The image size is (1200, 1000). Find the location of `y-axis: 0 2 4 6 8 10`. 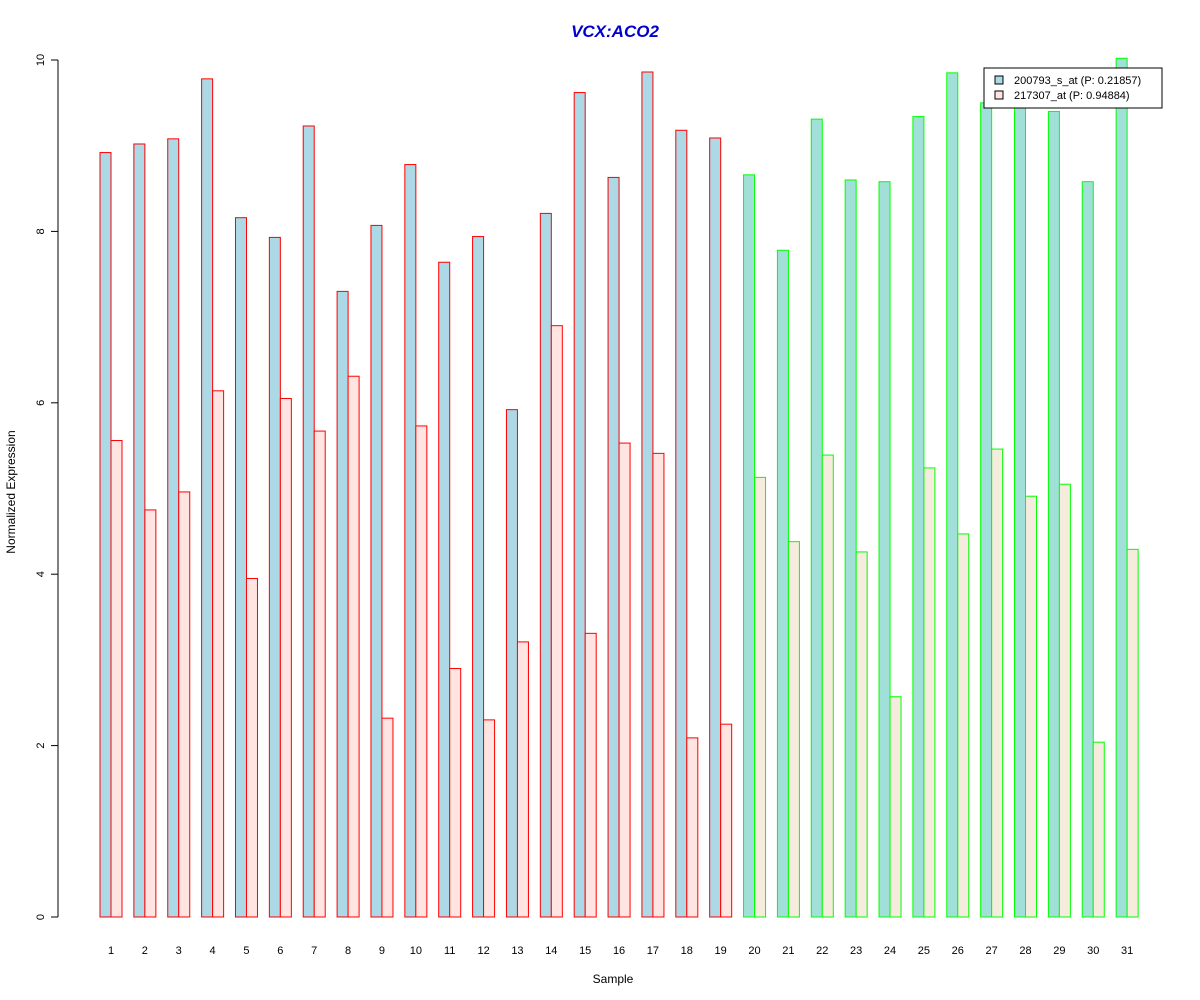

y-axis: 0 2 4 6 8 10 is located at coordinates (47, 487).